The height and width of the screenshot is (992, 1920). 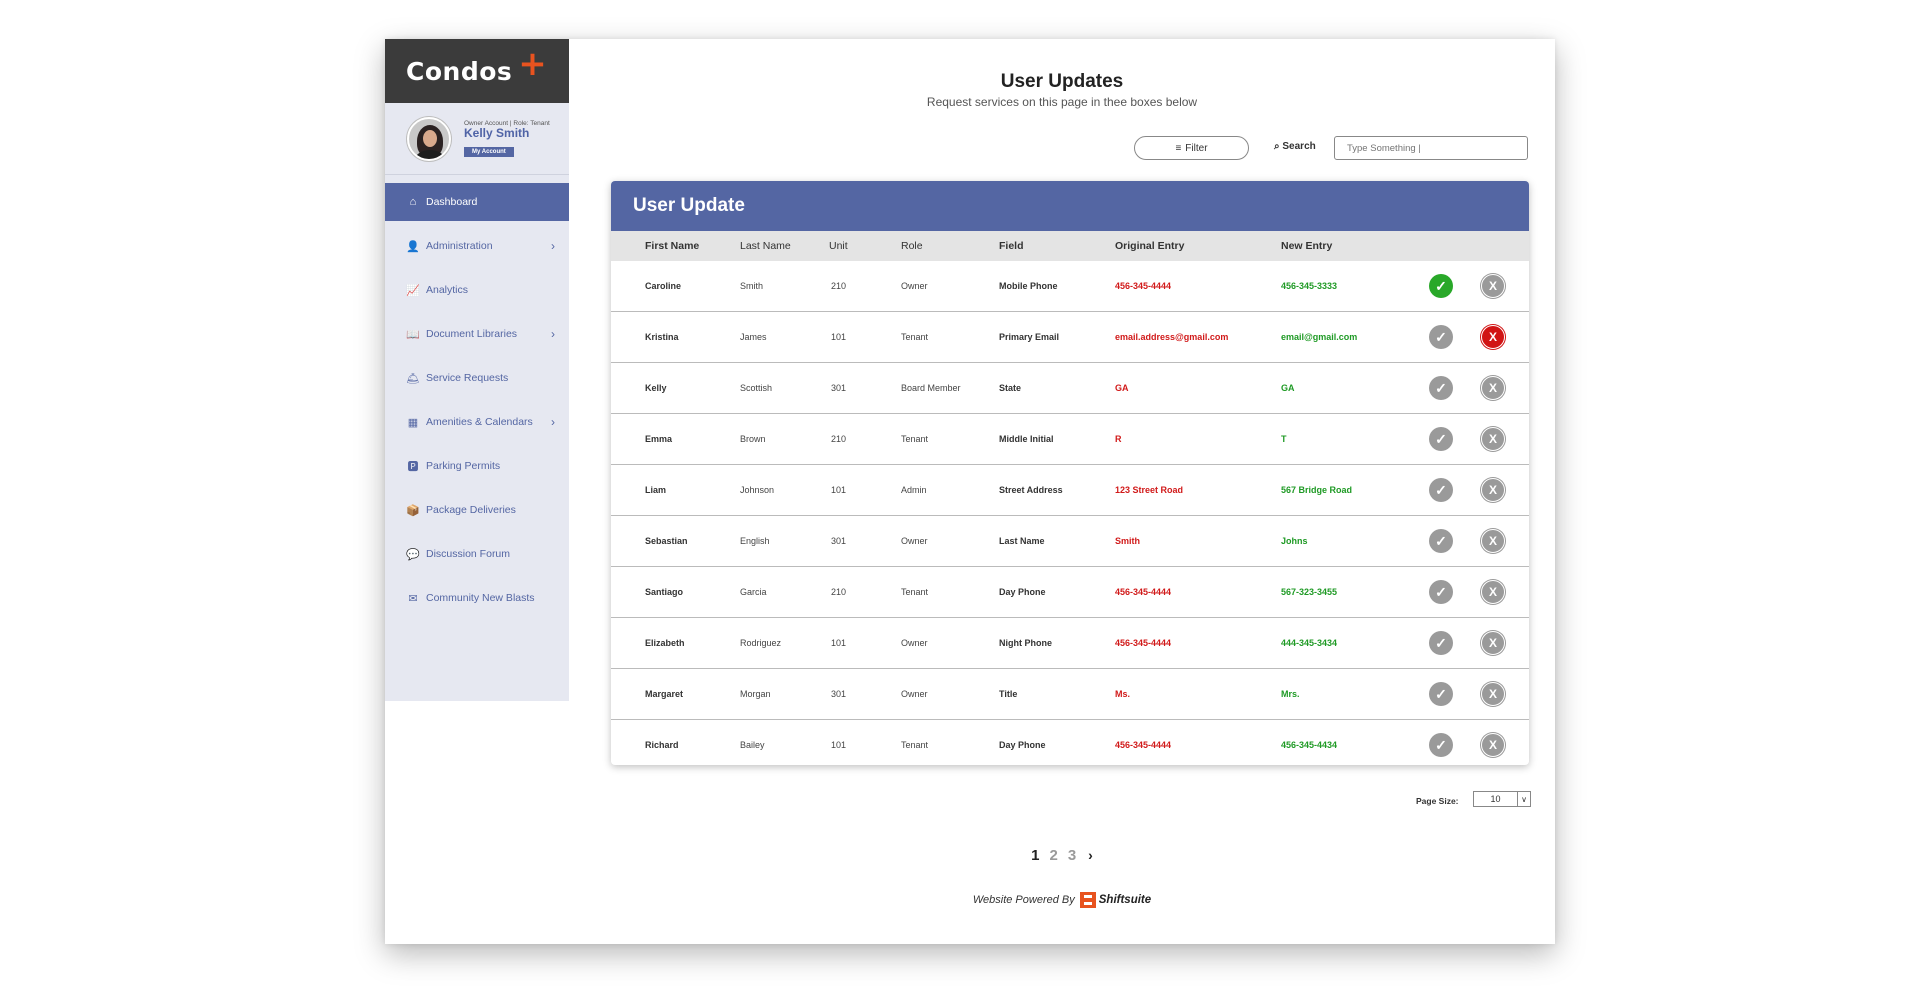 I want to click on field-cell: Day Phone, so click(x=1022, y=592).